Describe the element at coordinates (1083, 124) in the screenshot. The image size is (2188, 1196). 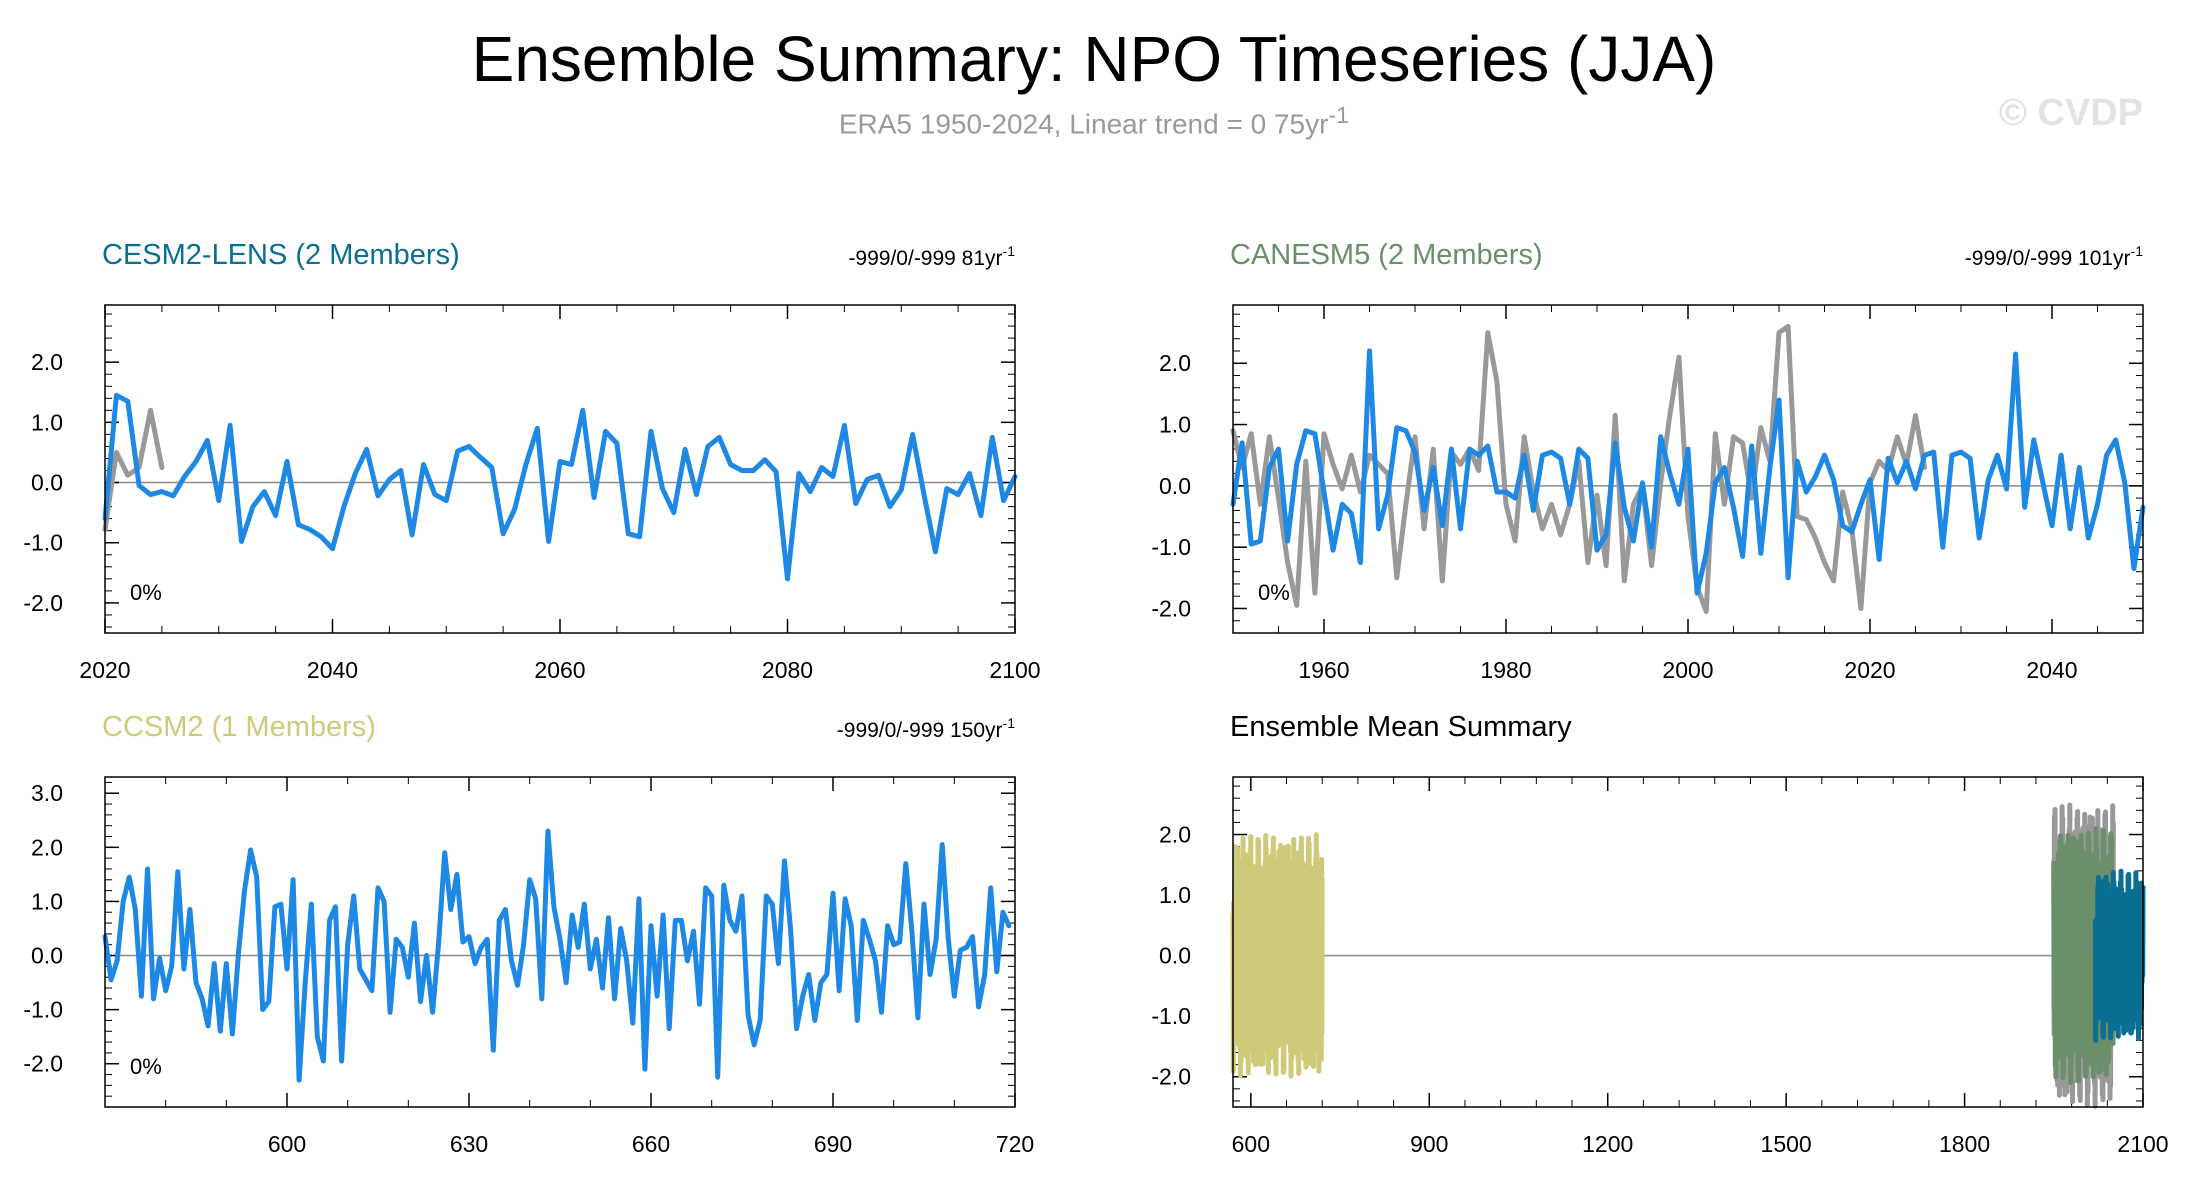
I see `subtitle-text: ERA5 1950-2024, Linear trend = 0 75yr` at that location.